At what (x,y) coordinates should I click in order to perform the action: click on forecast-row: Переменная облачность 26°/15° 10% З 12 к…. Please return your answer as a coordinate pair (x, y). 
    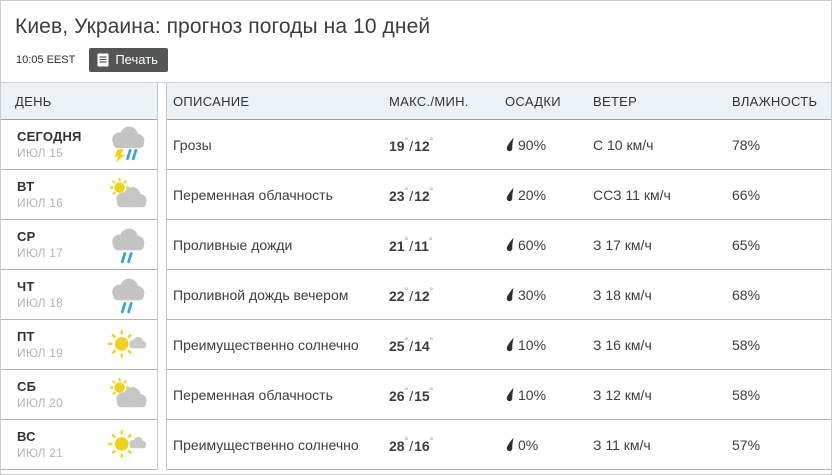
    Looking at the image, I should click on (499, 395).